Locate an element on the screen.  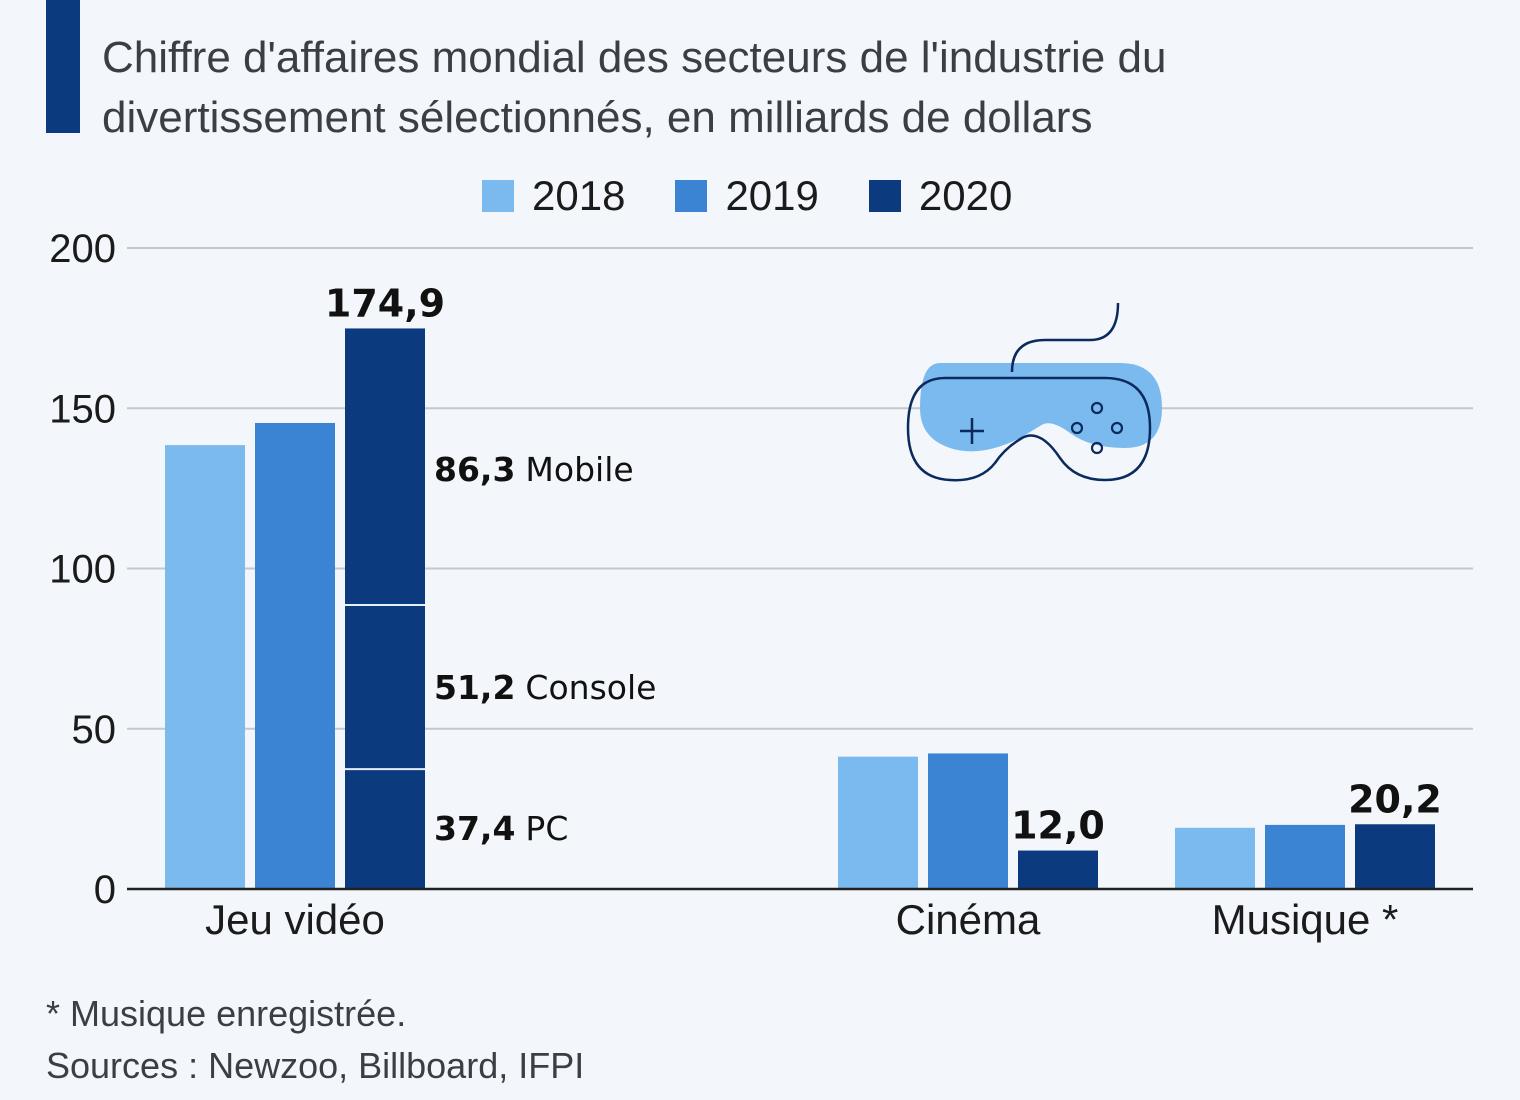
y-tick-label-0: 0 is located at coordinates (105, 890).